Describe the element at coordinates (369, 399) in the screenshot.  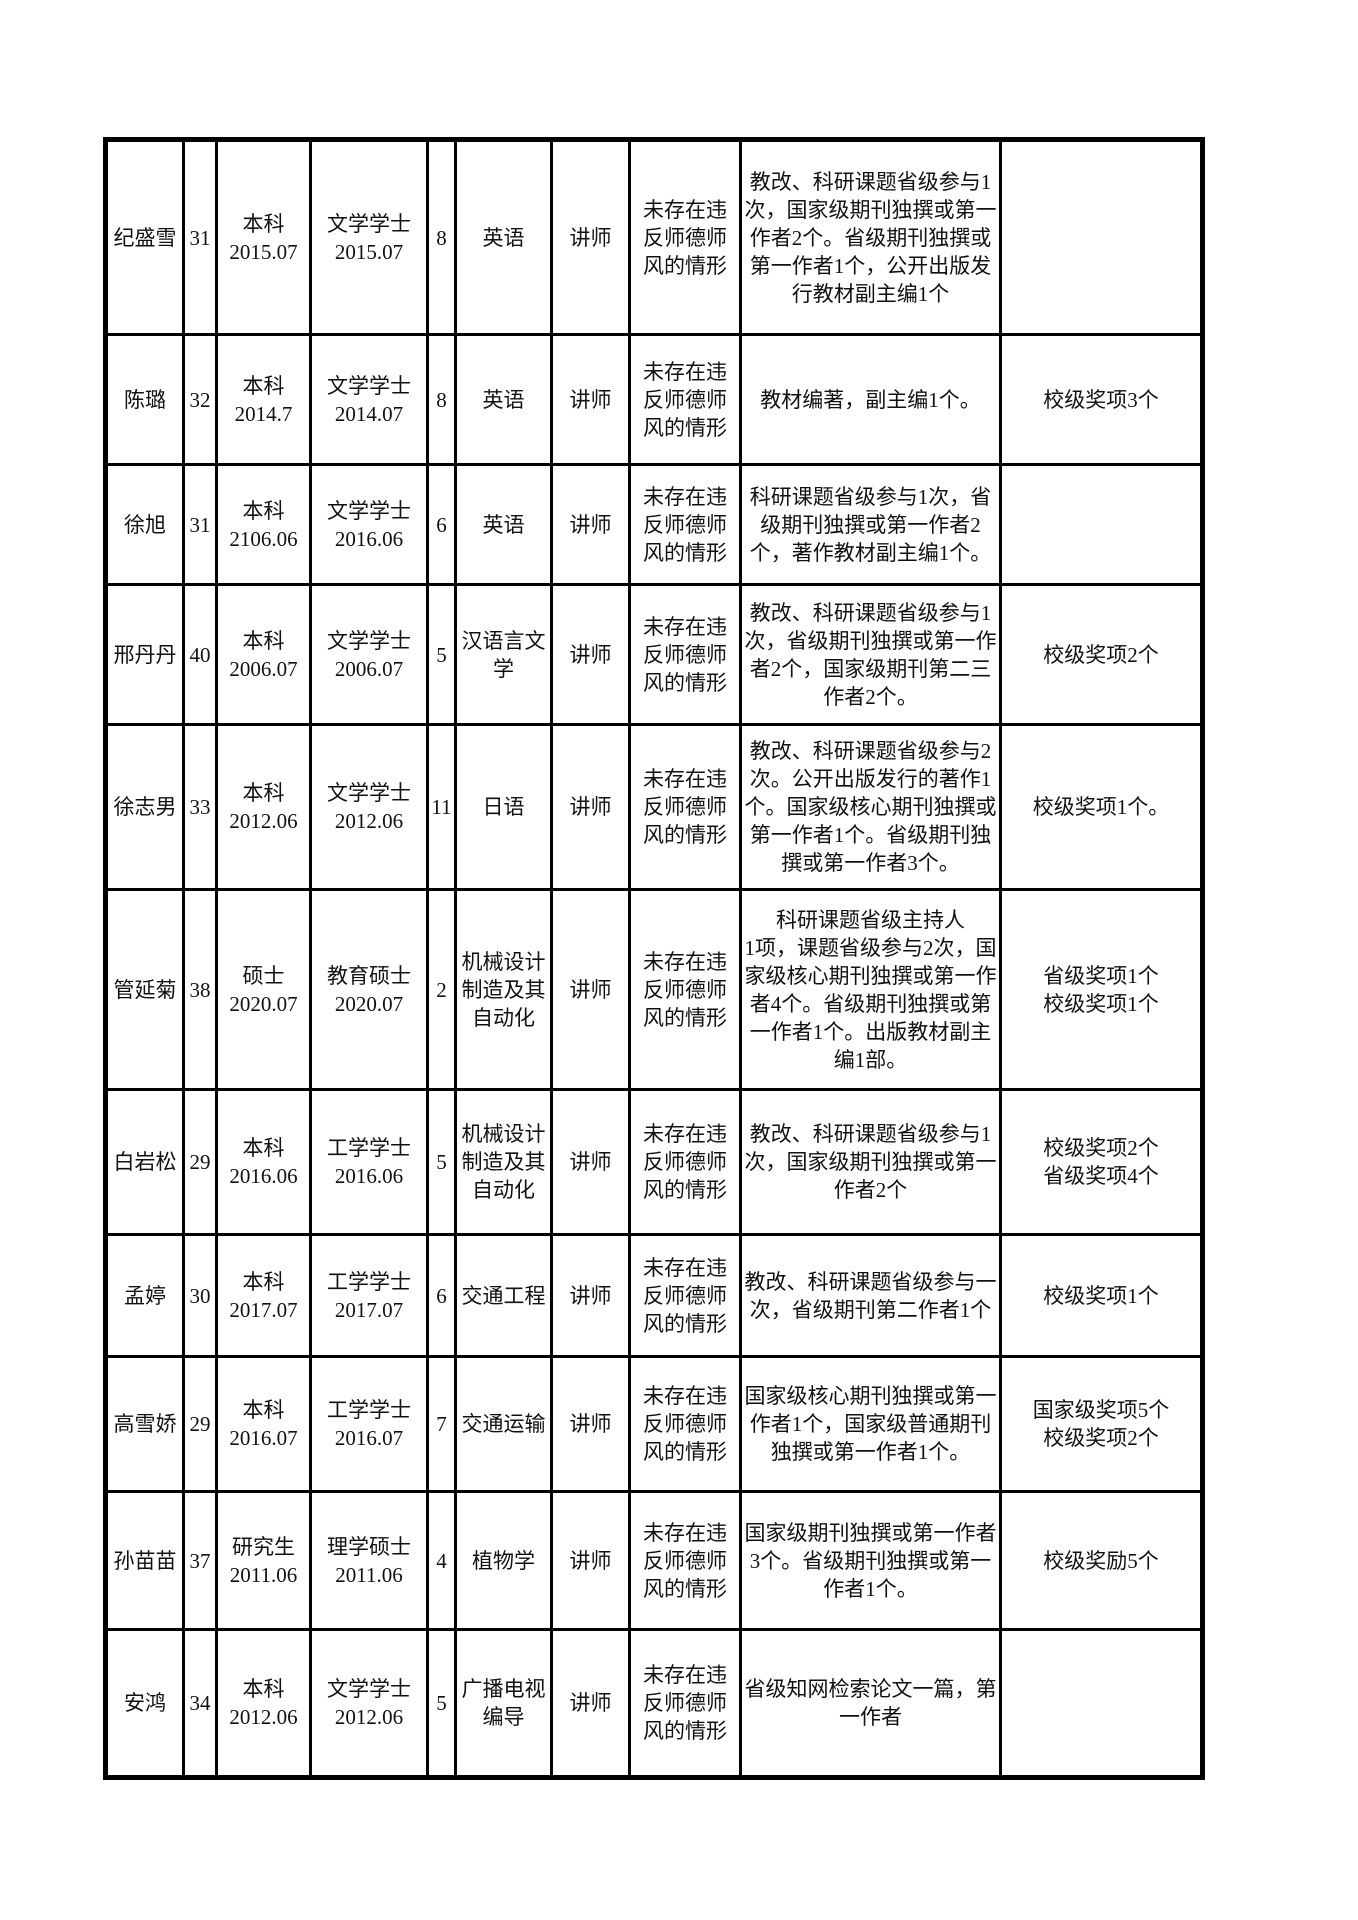
I see `cell-degree: 文学学士 2014.07` at that location.